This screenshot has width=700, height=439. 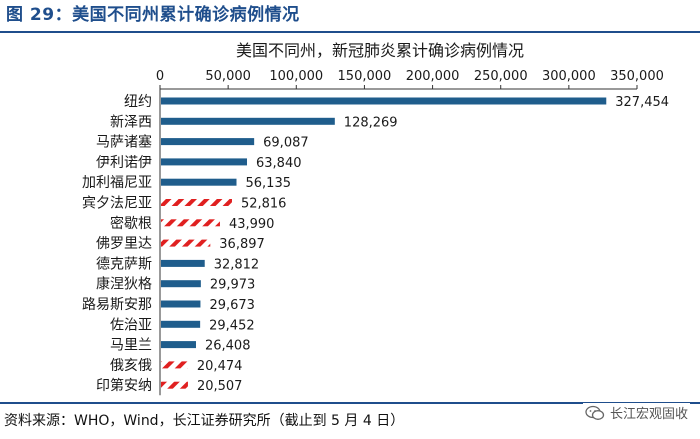 What do you see at coordinates (220, 366) in the screenshot?
I see `data-label: 20,474` at bounding box center [220, 366].